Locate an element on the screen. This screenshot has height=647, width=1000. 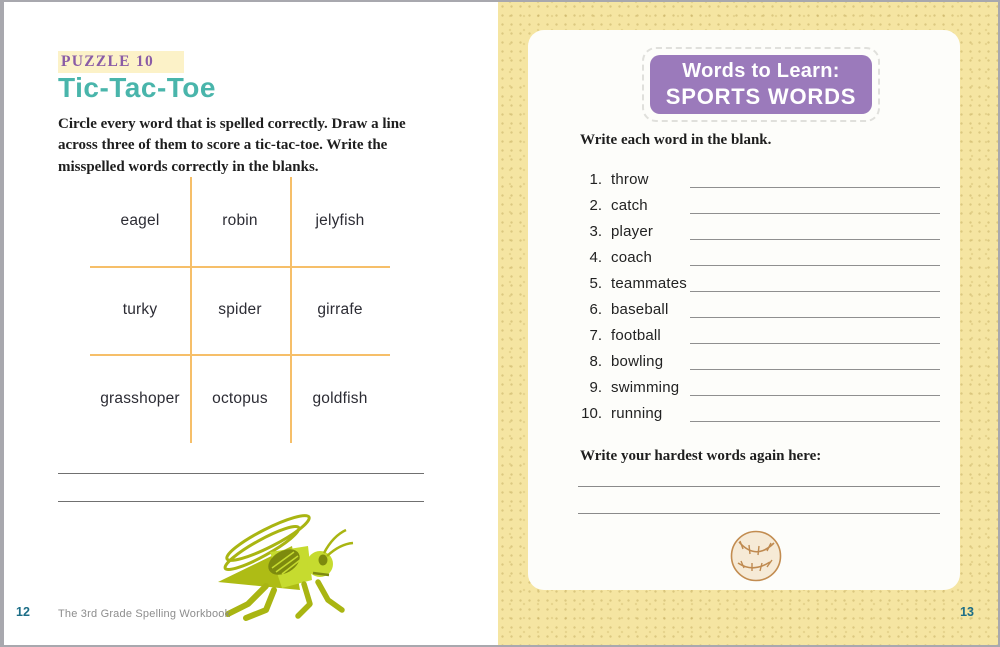
word-list-item: 1. throw is located at coordinates (758, 180).